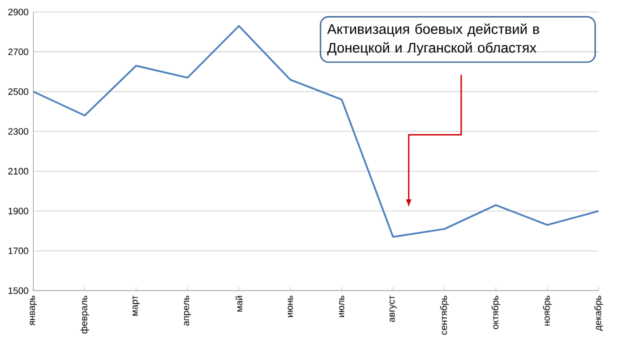 The height and width of the screenshot is (348, 620). Describe the element at coordinates (18, 251) in the screenshot. I see `y-tick-label: 1700` at that location.